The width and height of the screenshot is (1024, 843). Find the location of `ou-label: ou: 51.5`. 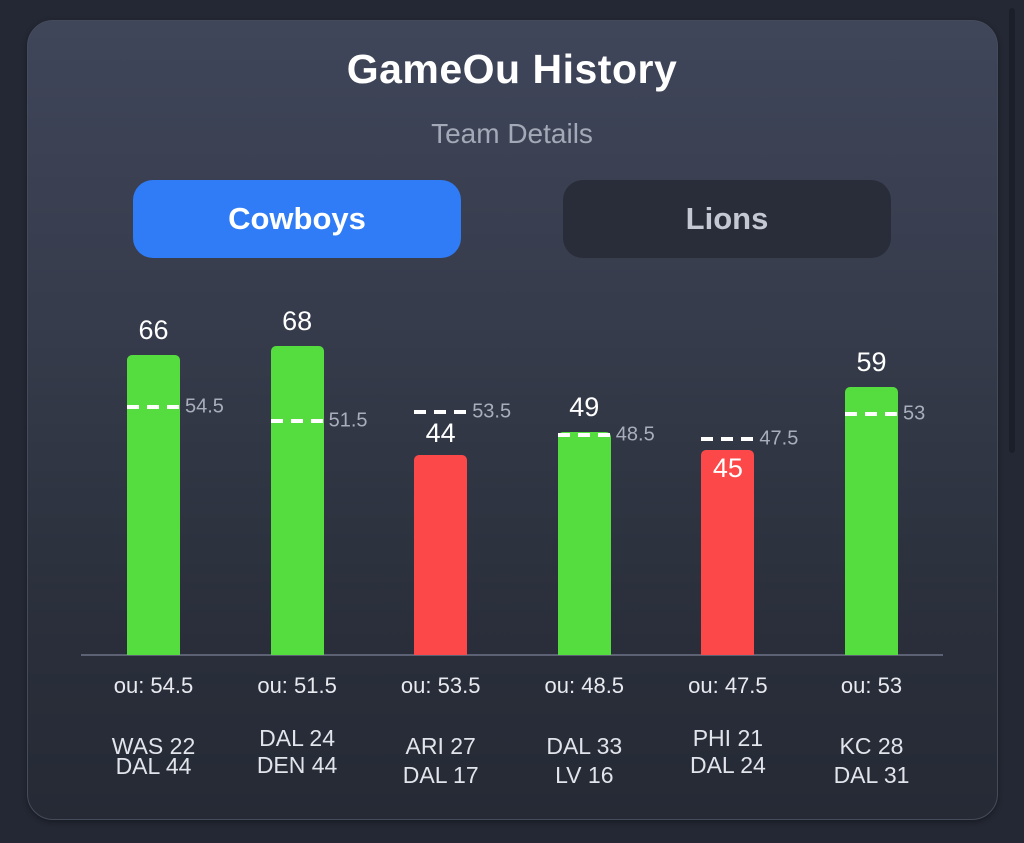

ou-label: ou: 51.5 is located at coordinates (297, 685).